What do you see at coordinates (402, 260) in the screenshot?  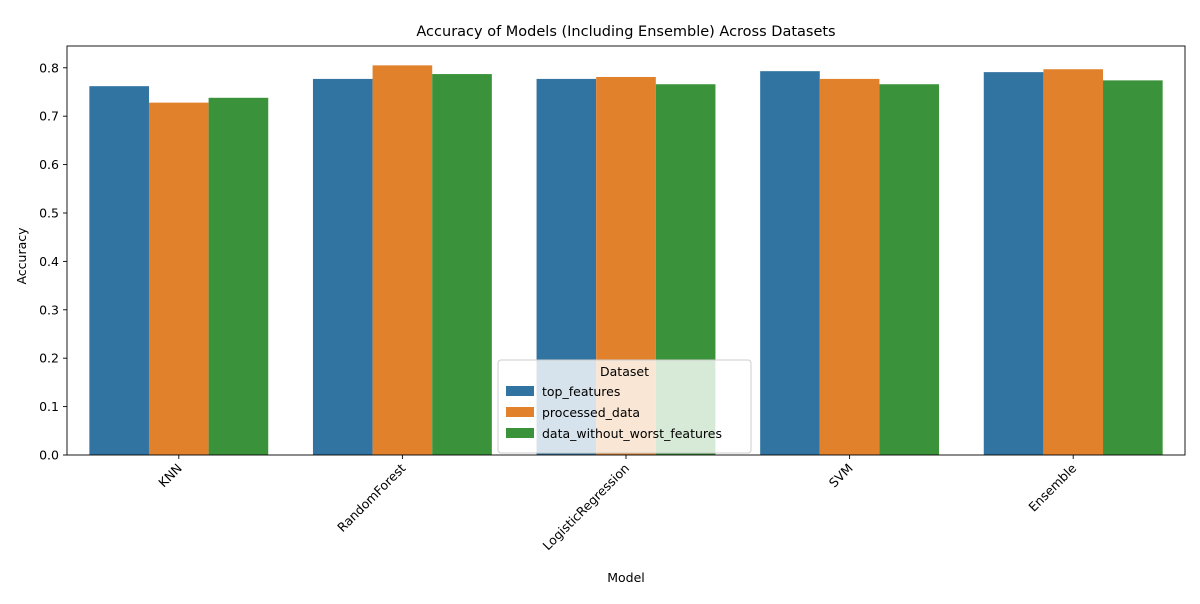 I see `bar-processed_data-RandomForest` at bounding box center [402, 260].